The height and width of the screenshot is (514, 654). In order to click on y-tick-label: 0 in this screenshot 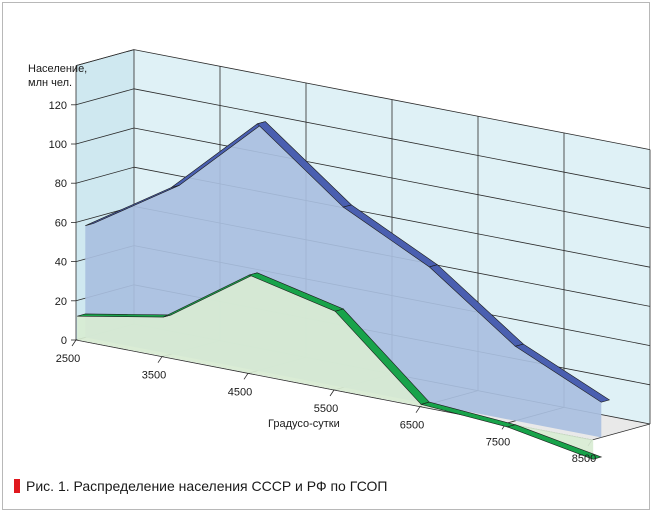, I will do `click(64, 341)`.